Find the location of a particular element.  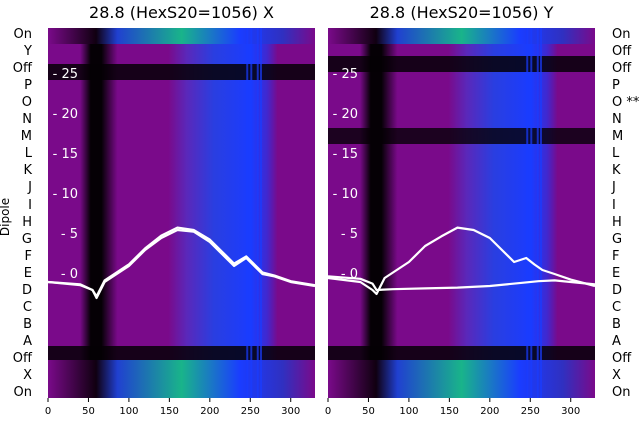

right-dipole-labels: On Off Off P O ** N M L K J I H G F E D C B A Off X On is located at coordinates (625, 214).